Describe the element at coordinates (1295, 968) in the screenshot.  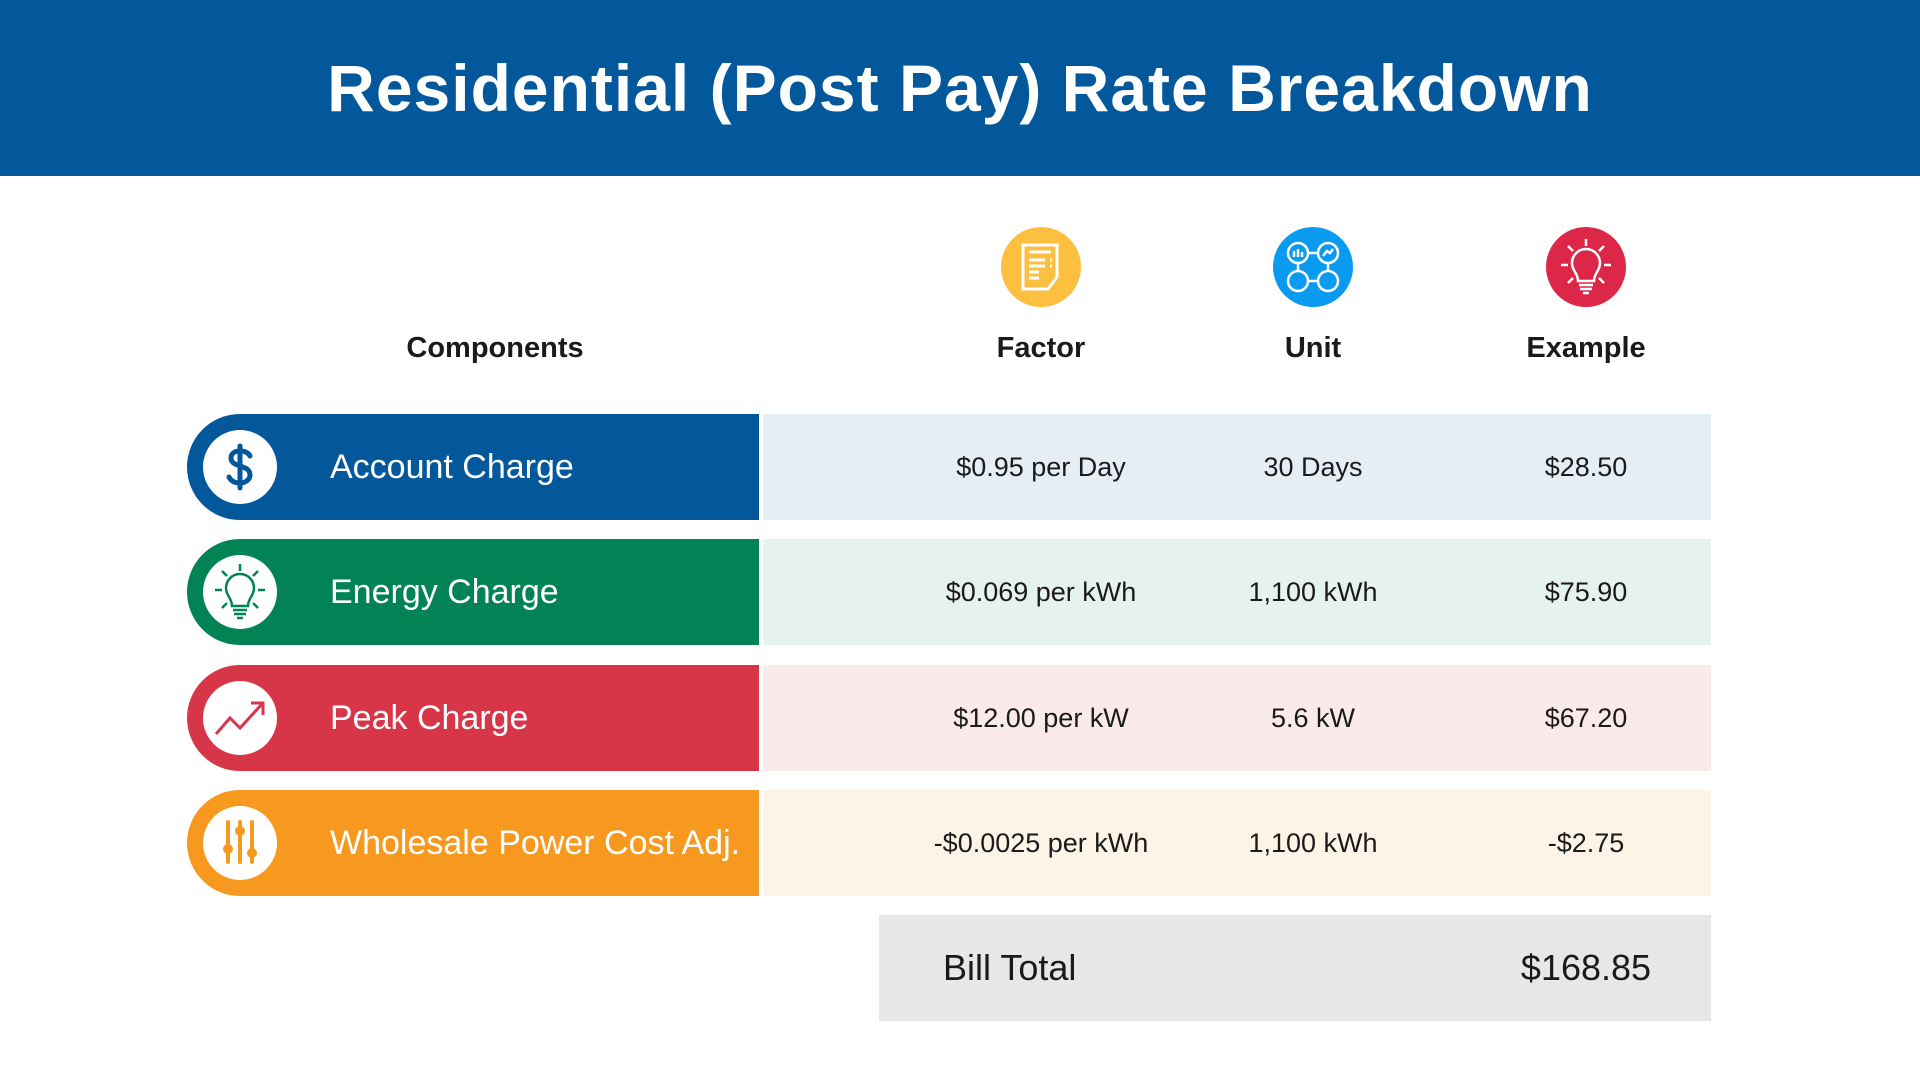
I see `bill-total-row: Bill Total $168.85` at that location.